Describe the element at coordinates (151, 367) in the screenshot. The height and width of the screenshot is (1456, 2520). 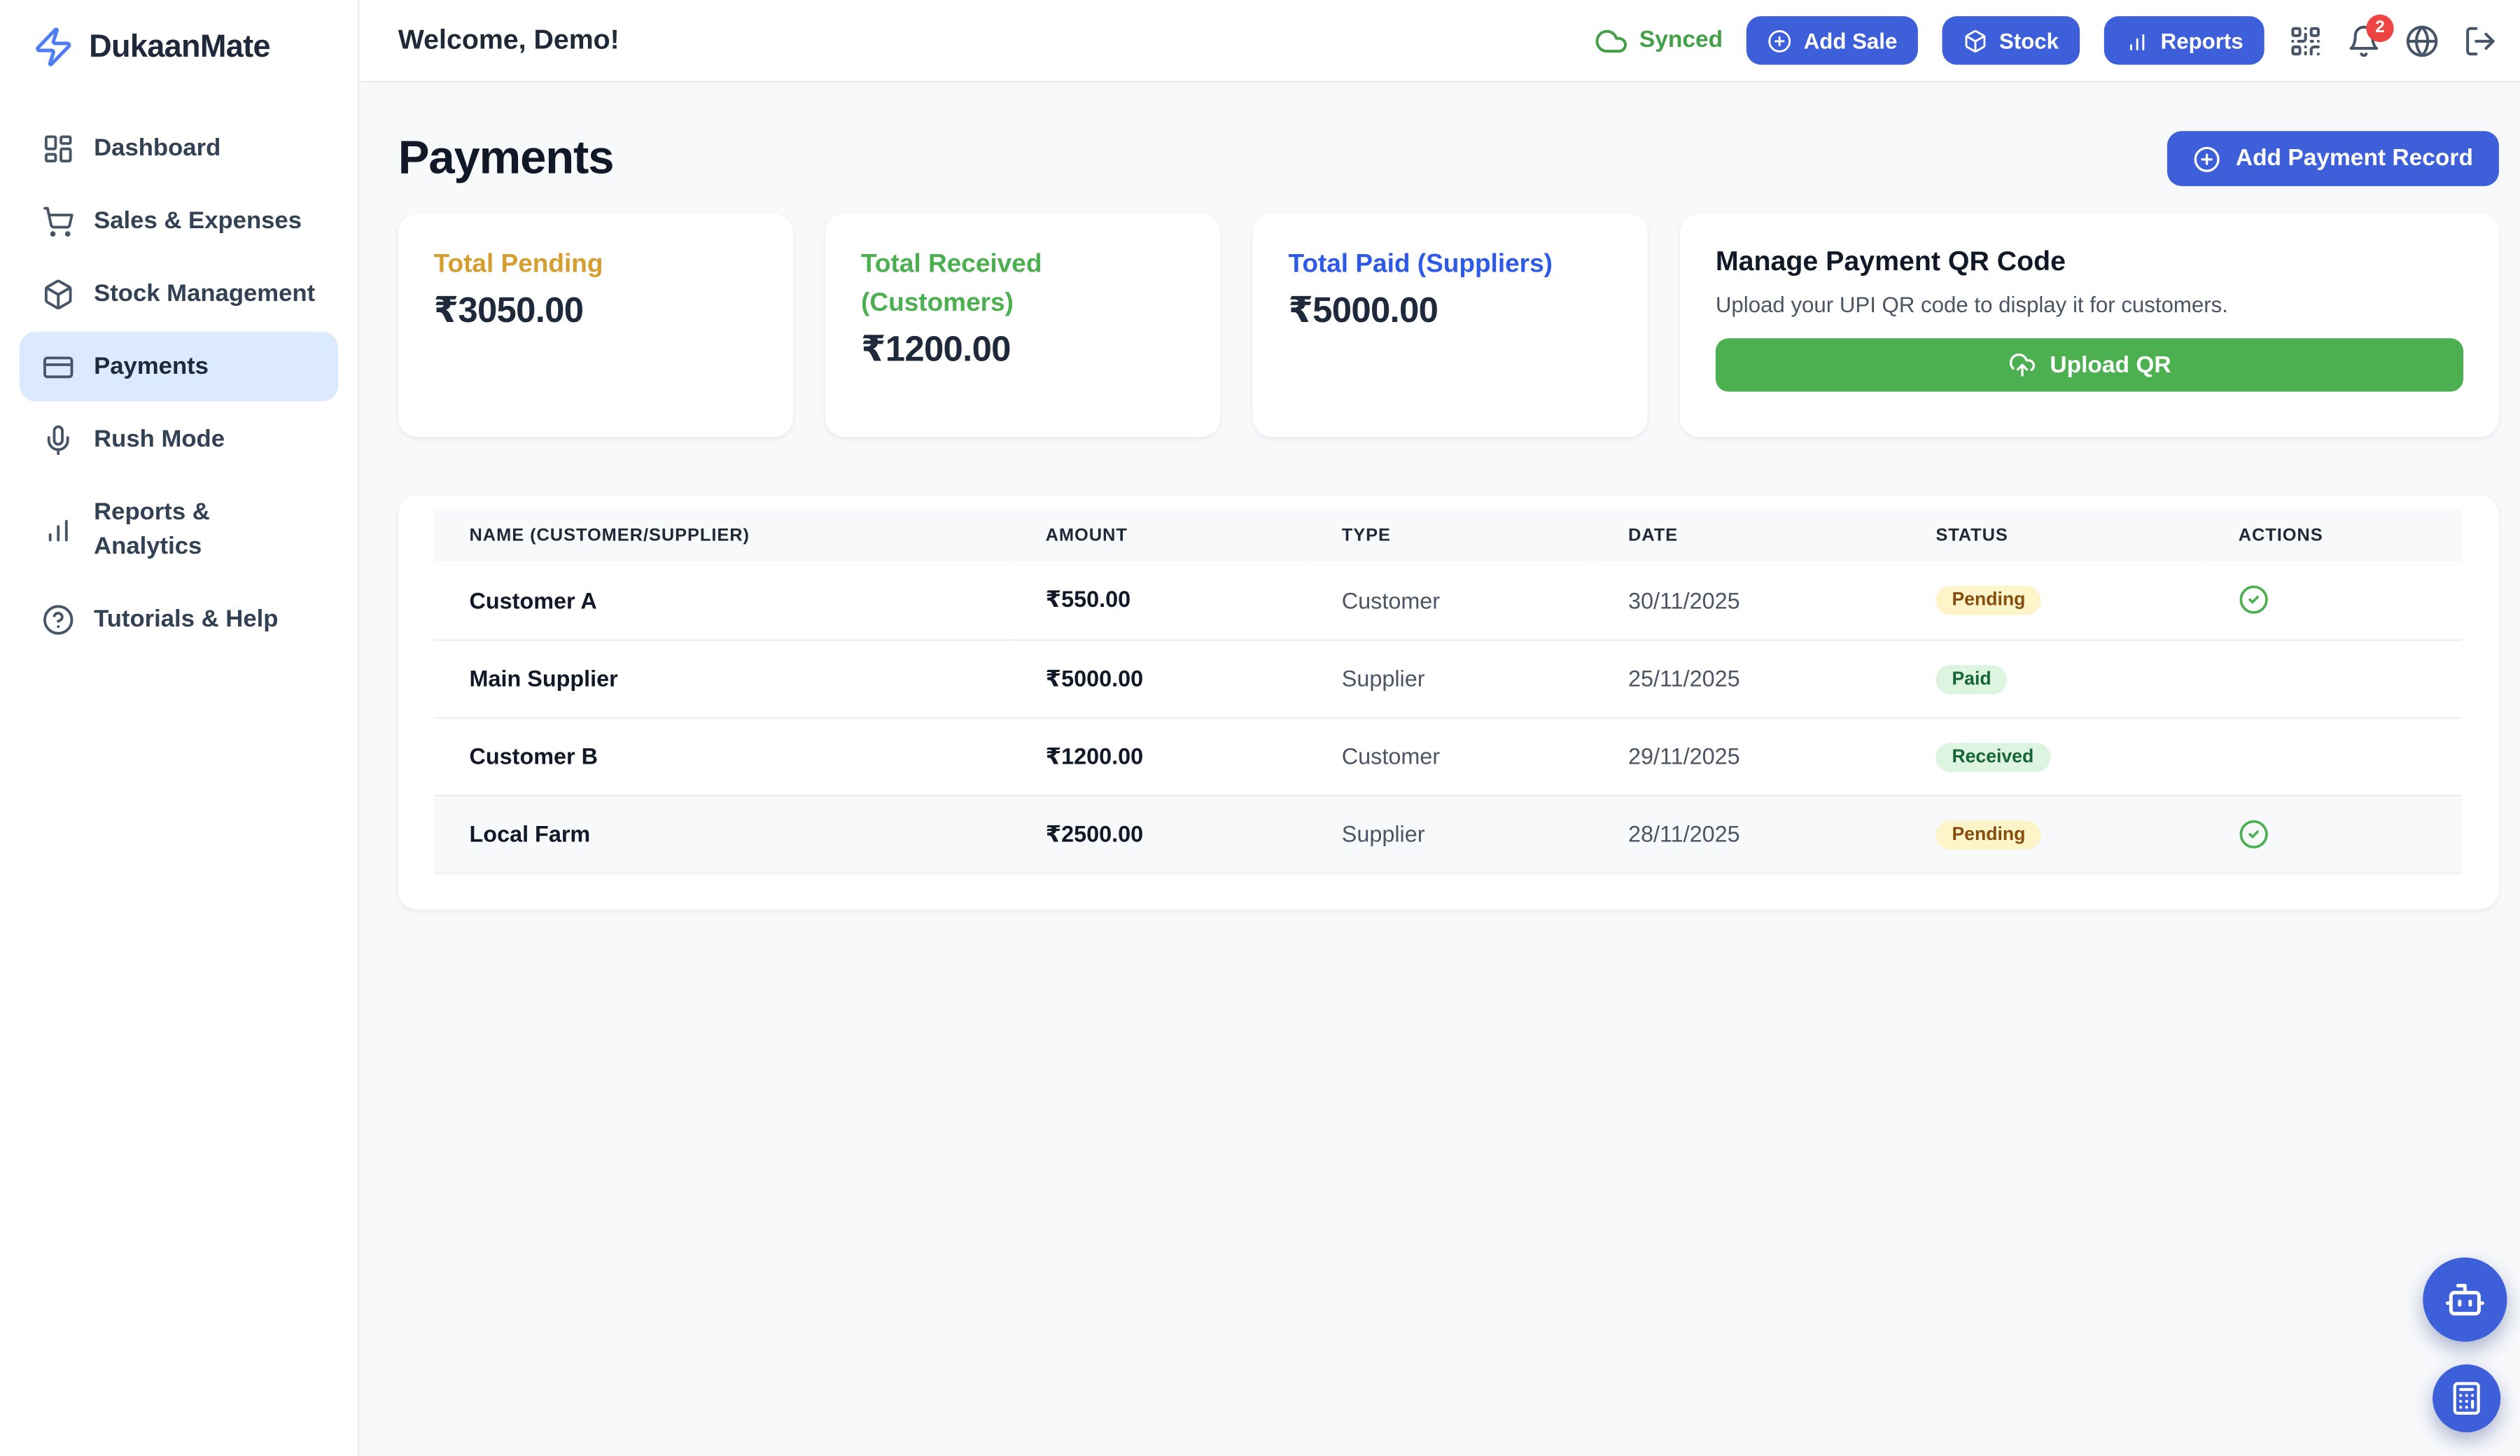
I see `sidebar-item-label: Payments` at that location.